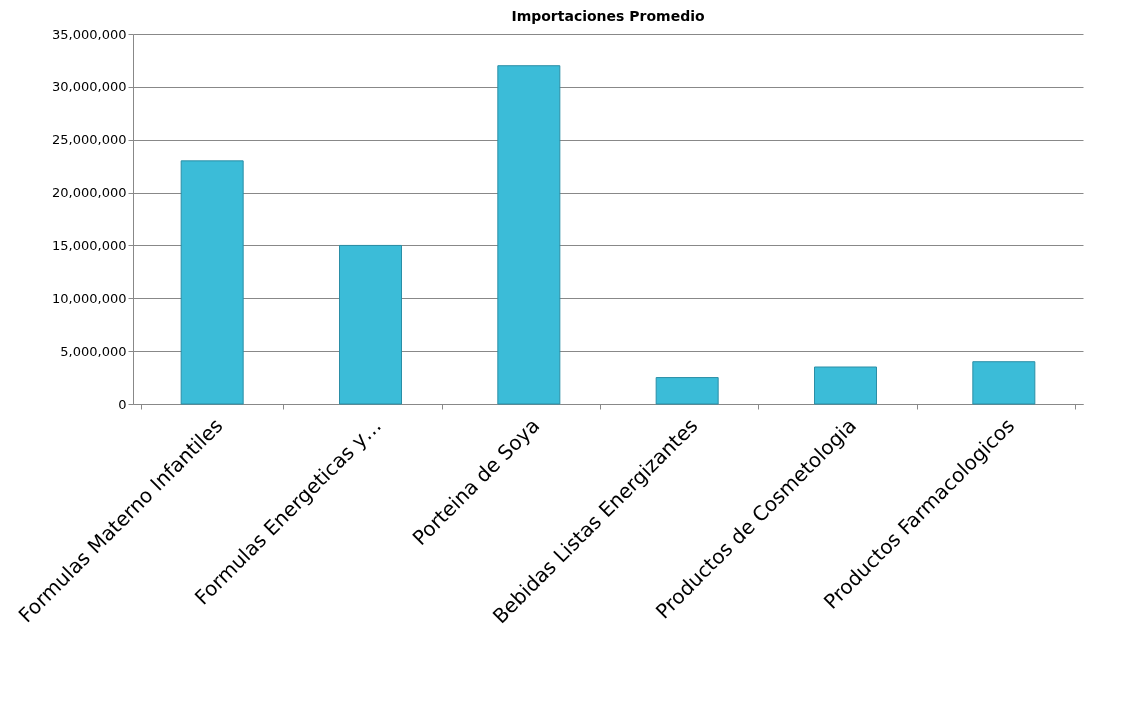  What do you see at coordinates (89, 193) in the screenshot?
I see `y-tick-label: 20,000,000` at bounding box center [89, 193].